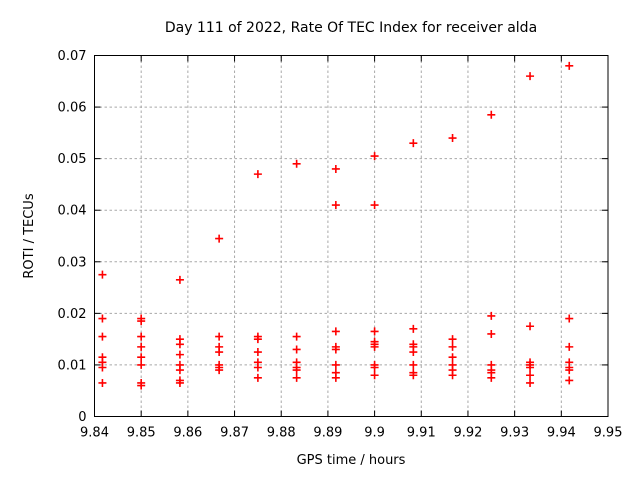  I want to click on y-axis-label: ROTI / TECUs, so click(29, 235).